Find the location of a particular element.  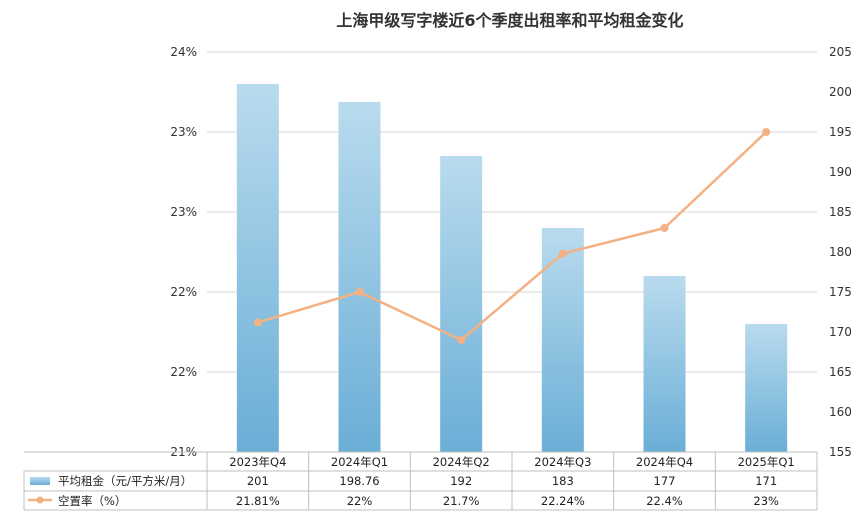

rent-legend-label: 平均租金（元/平方米/月） is located at coordinates (125, 481).